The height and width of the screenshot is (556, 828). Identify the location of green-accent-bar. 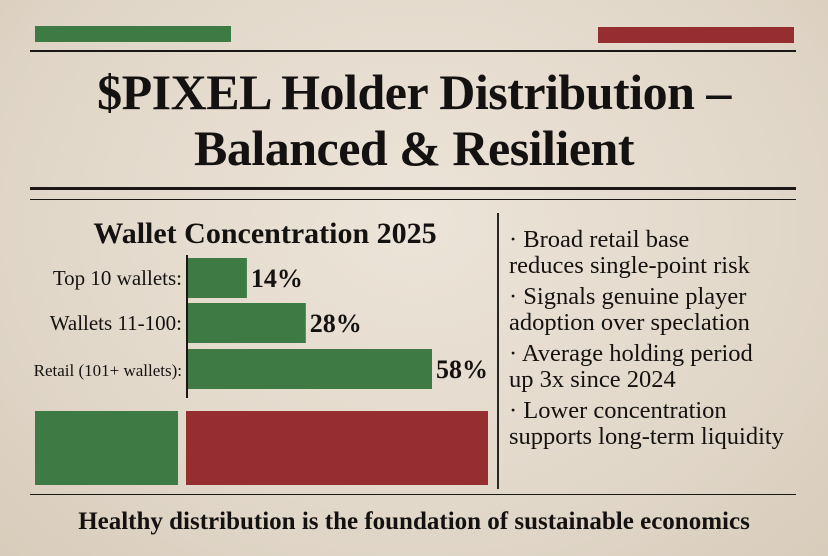
(133, 34).